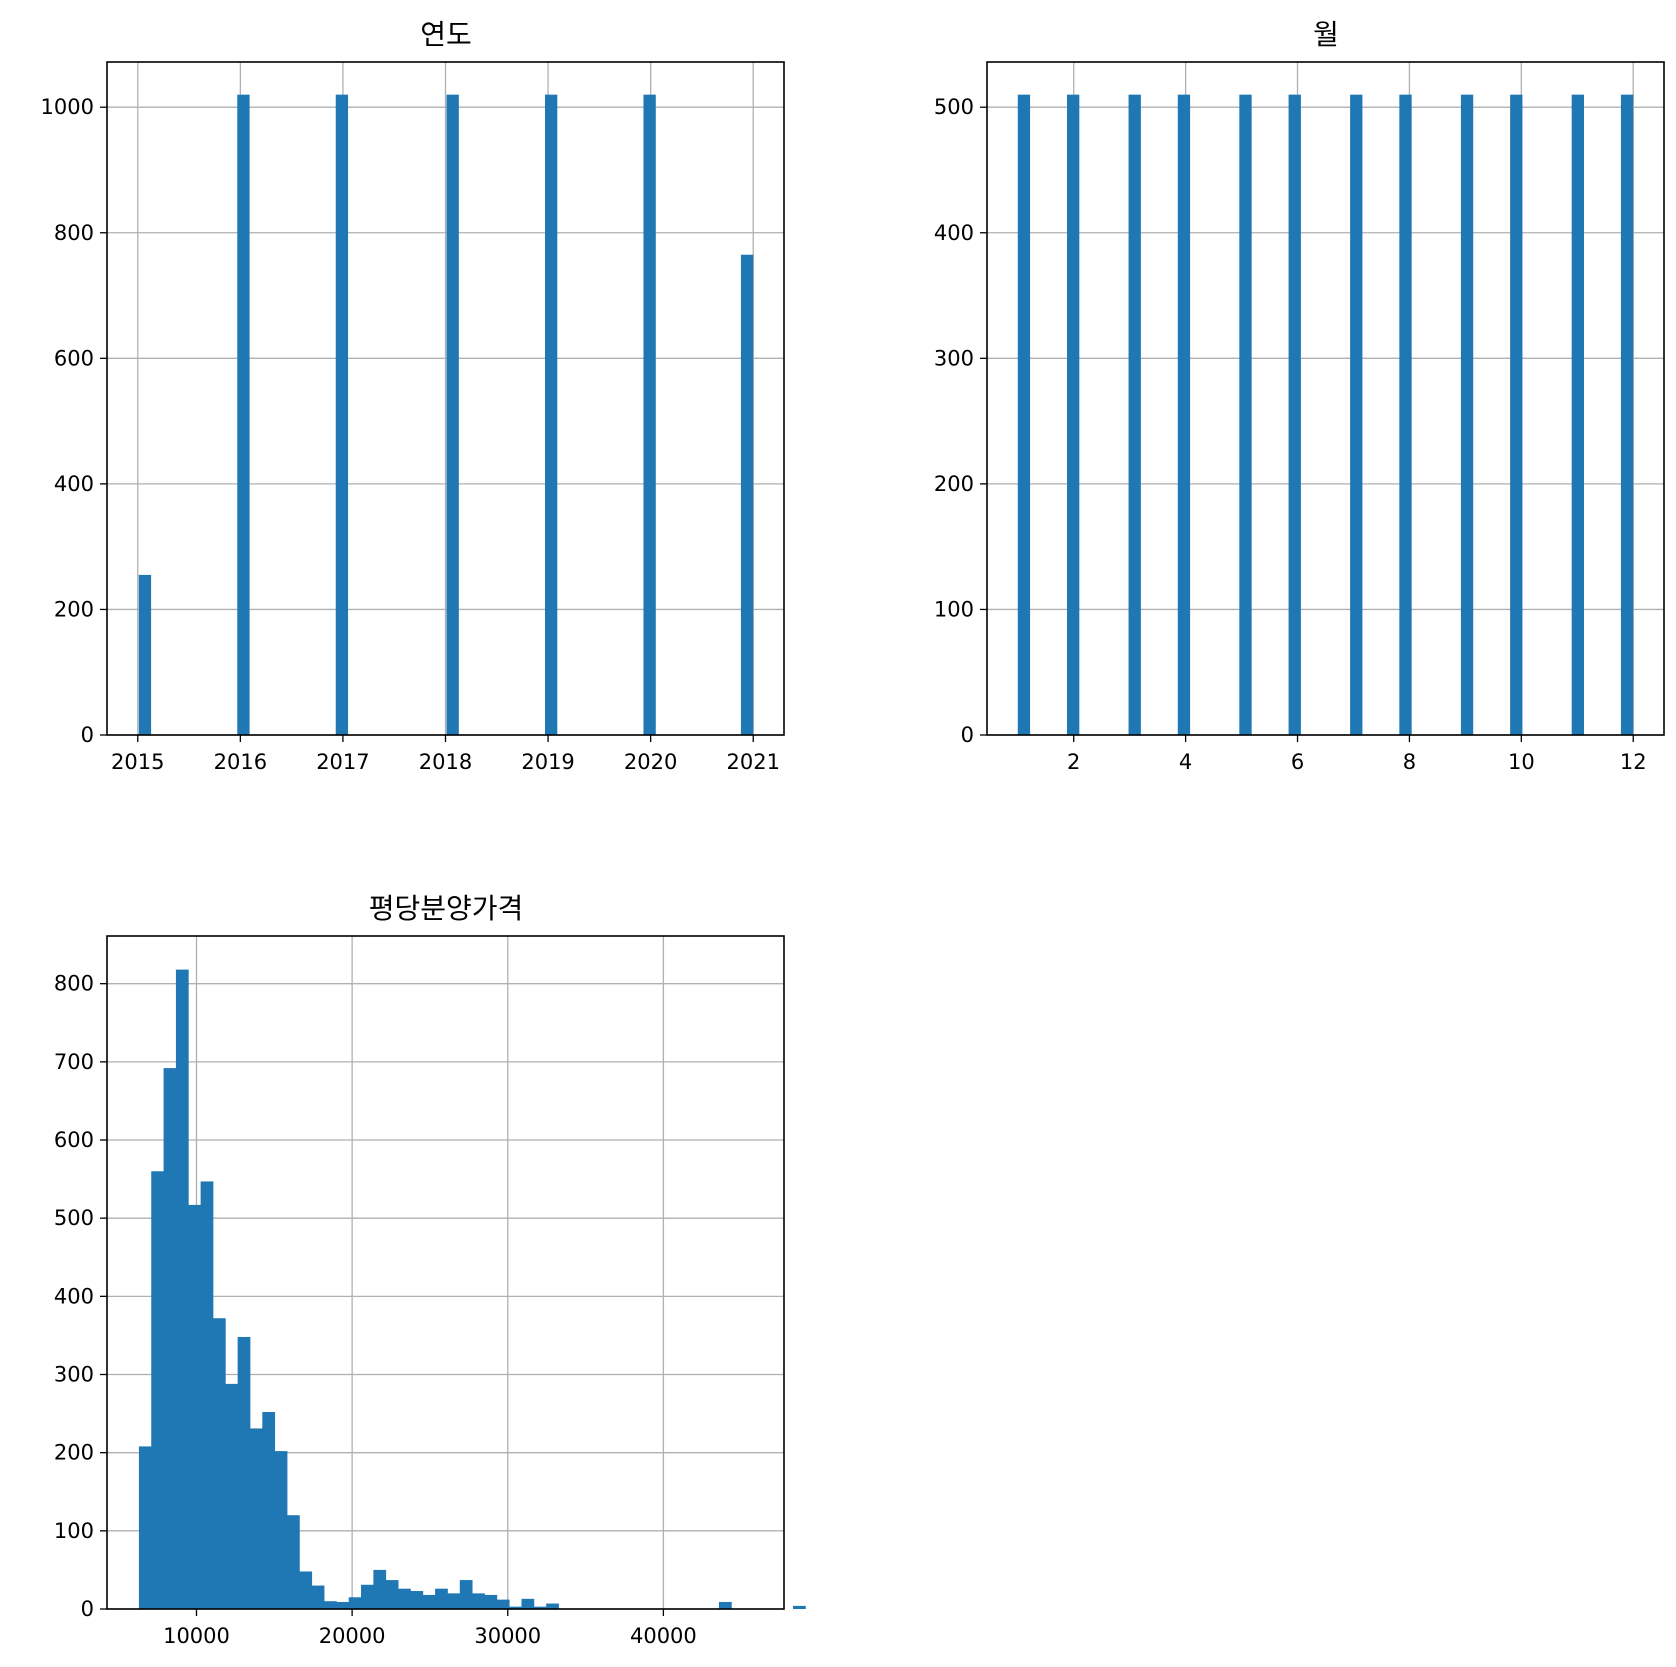  Describe the element at coordinates (87, 735) in the screenshot. I see `year-ytick-label: 0` at that location.